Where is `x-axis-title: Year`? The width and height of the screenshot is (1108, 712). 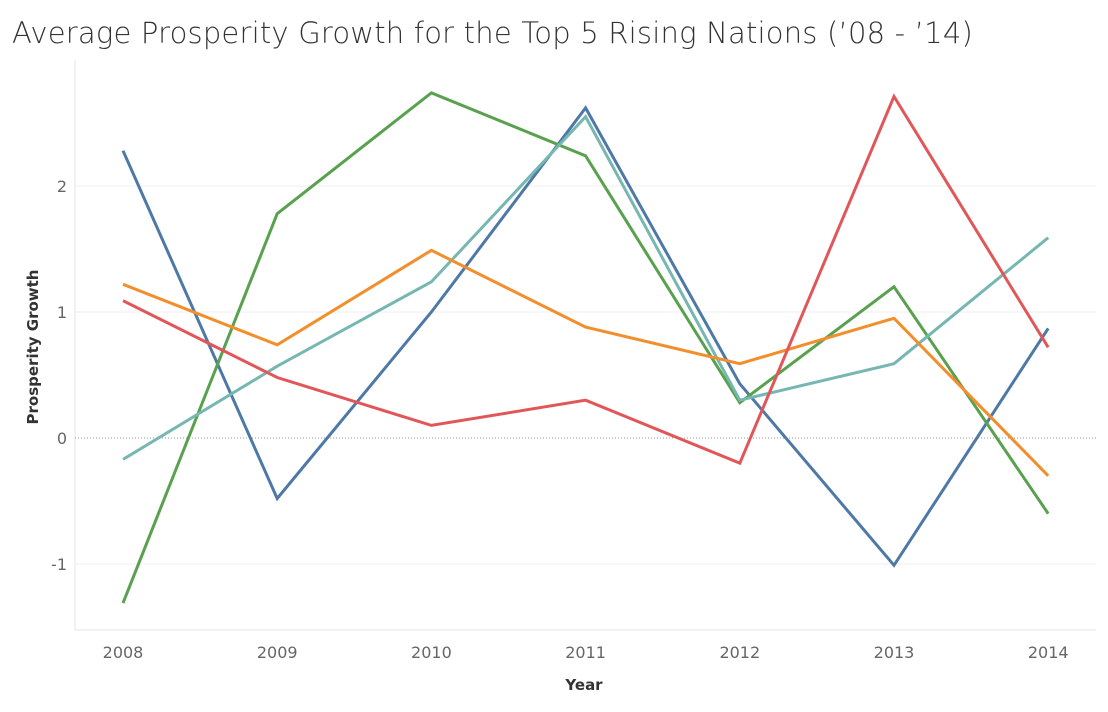
x-axis-title: Year is located at coordinates (583, 685).